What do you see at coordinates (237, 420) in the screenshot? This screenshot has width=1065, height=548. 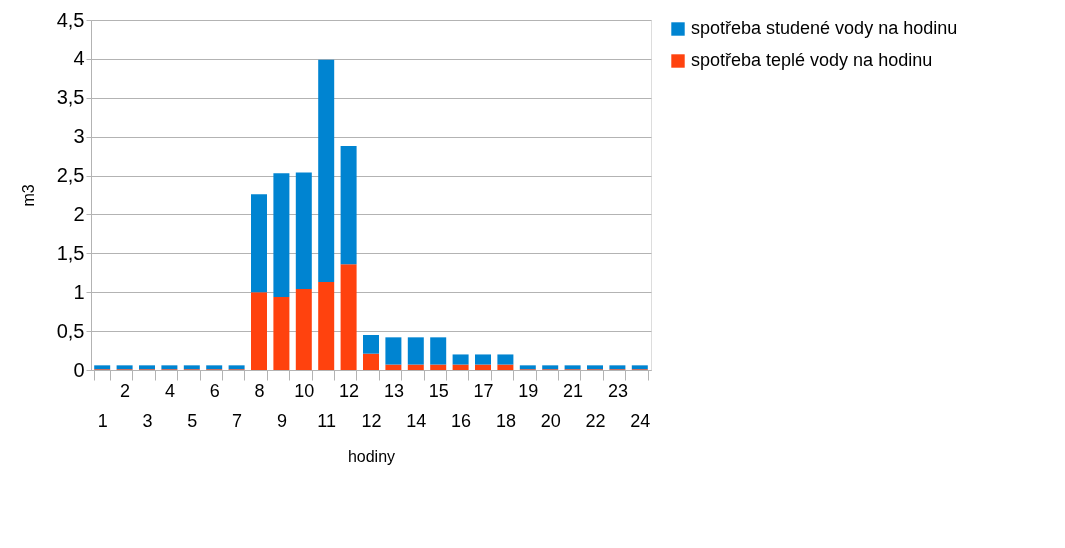 I see `x-tick-label: 7` at bounding box center [237, 420].